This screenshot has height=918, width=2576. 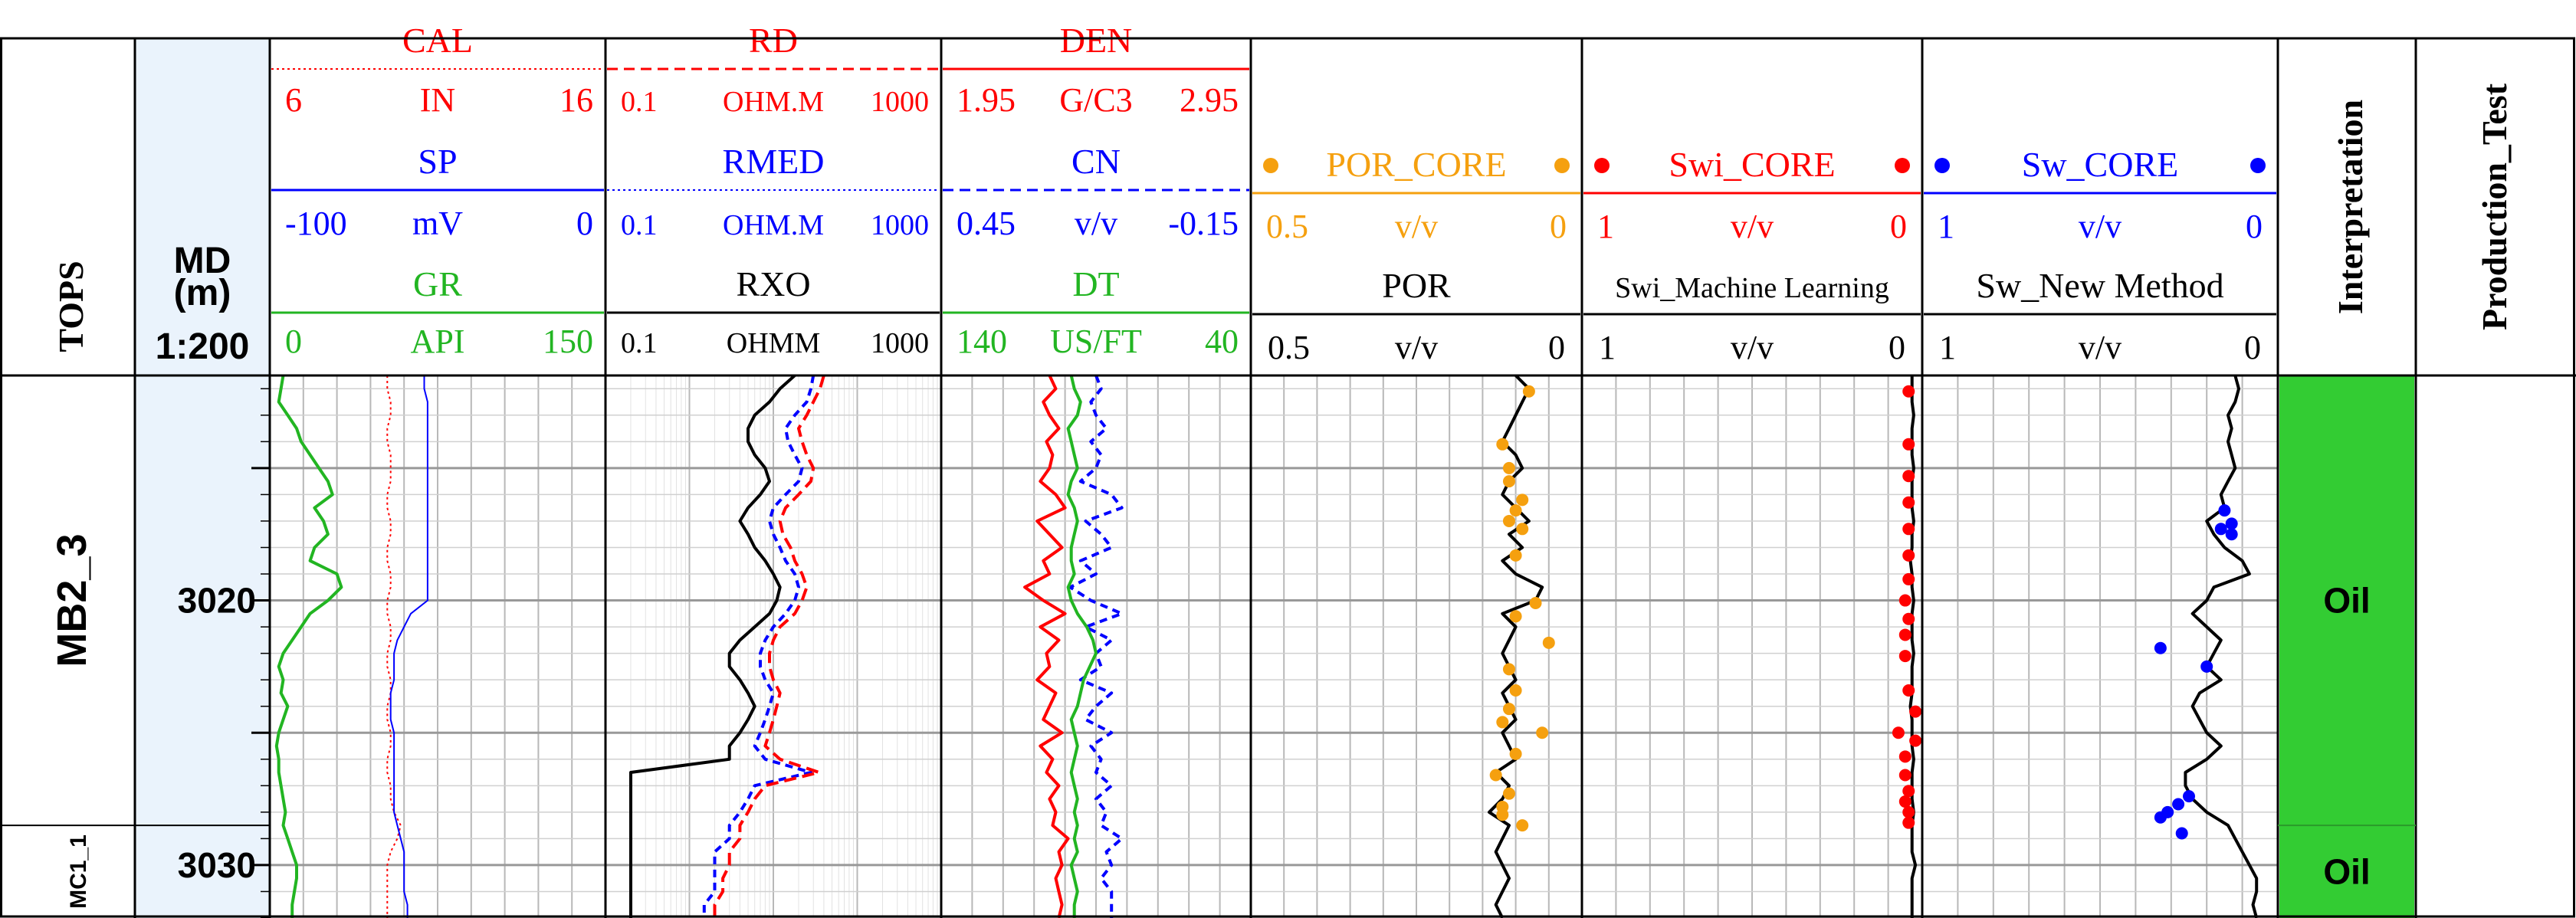 I want to click on interpretation-header: Interpretation, so click(x=2350, y=207).